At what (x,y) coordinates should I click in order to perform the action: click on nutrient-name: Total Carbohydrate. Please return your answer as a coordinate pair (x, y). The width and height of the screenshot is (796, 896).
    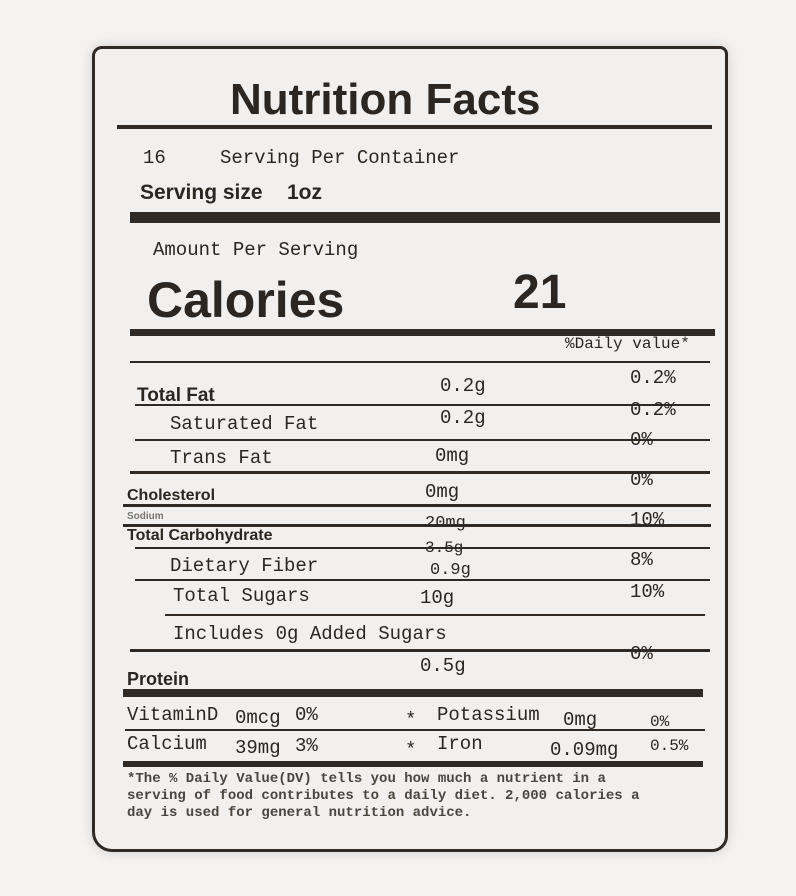
    Looking at the image, I should click on (200, 535).